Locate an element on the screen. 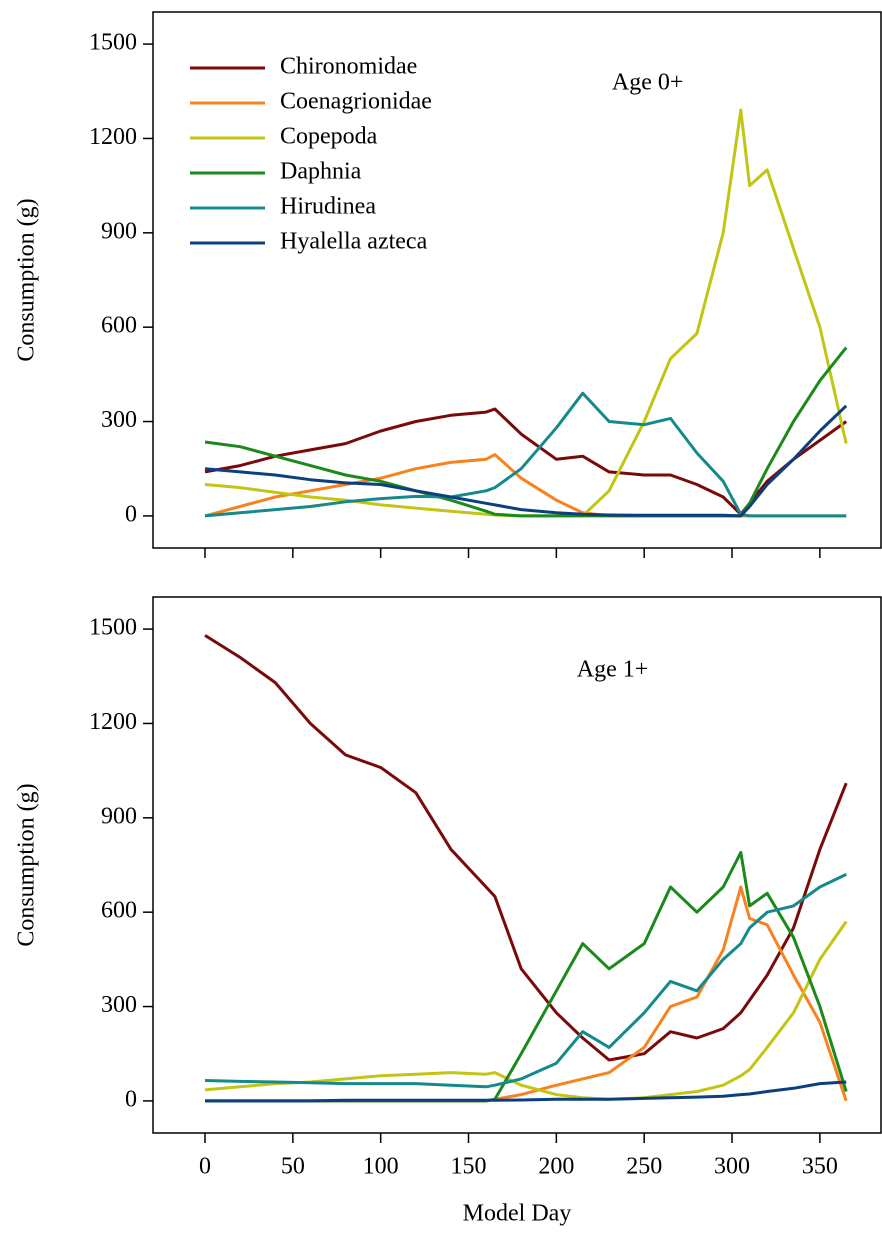  annotation: Age 1+ is located at coordinates (613, 670).